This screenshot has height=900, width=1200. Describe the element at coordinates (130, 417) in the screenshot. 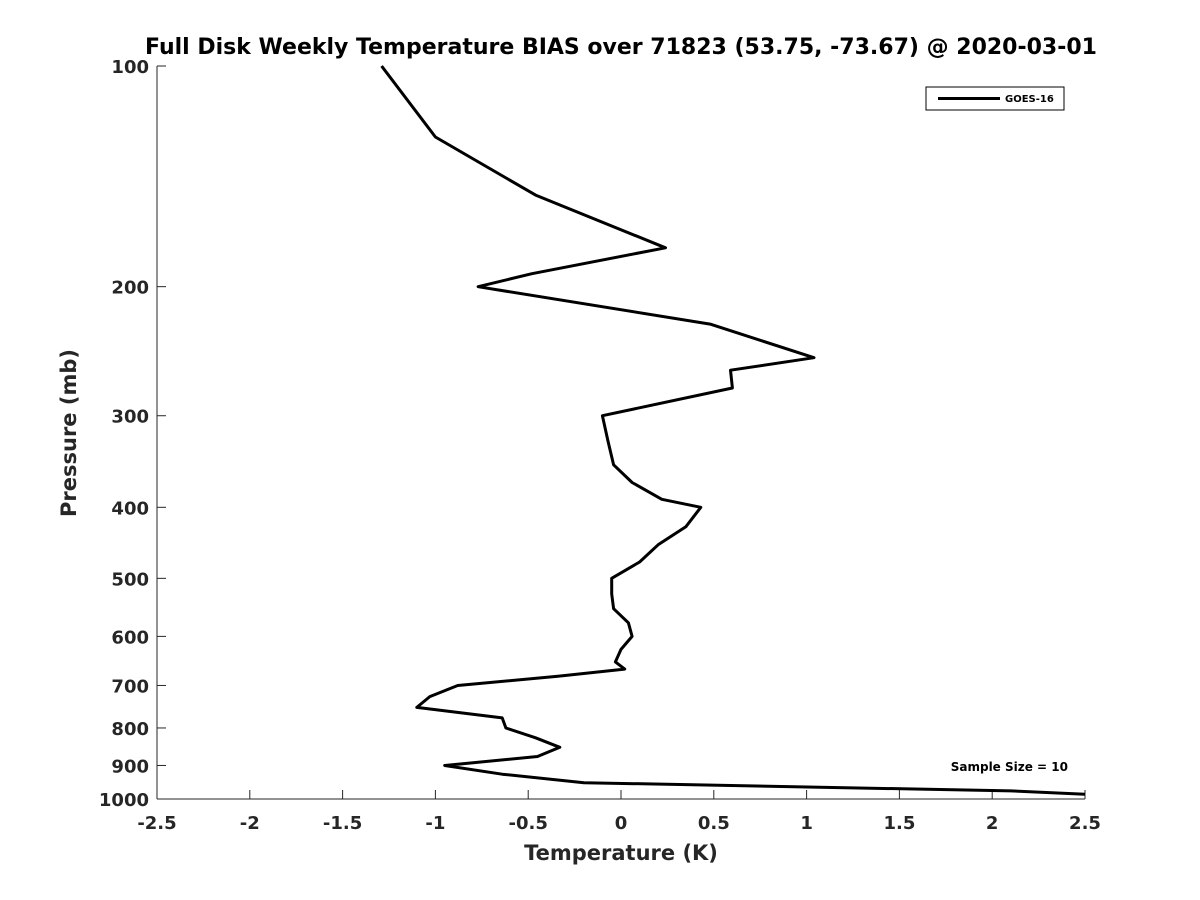

I see `y-tick-label: 300` at that location.